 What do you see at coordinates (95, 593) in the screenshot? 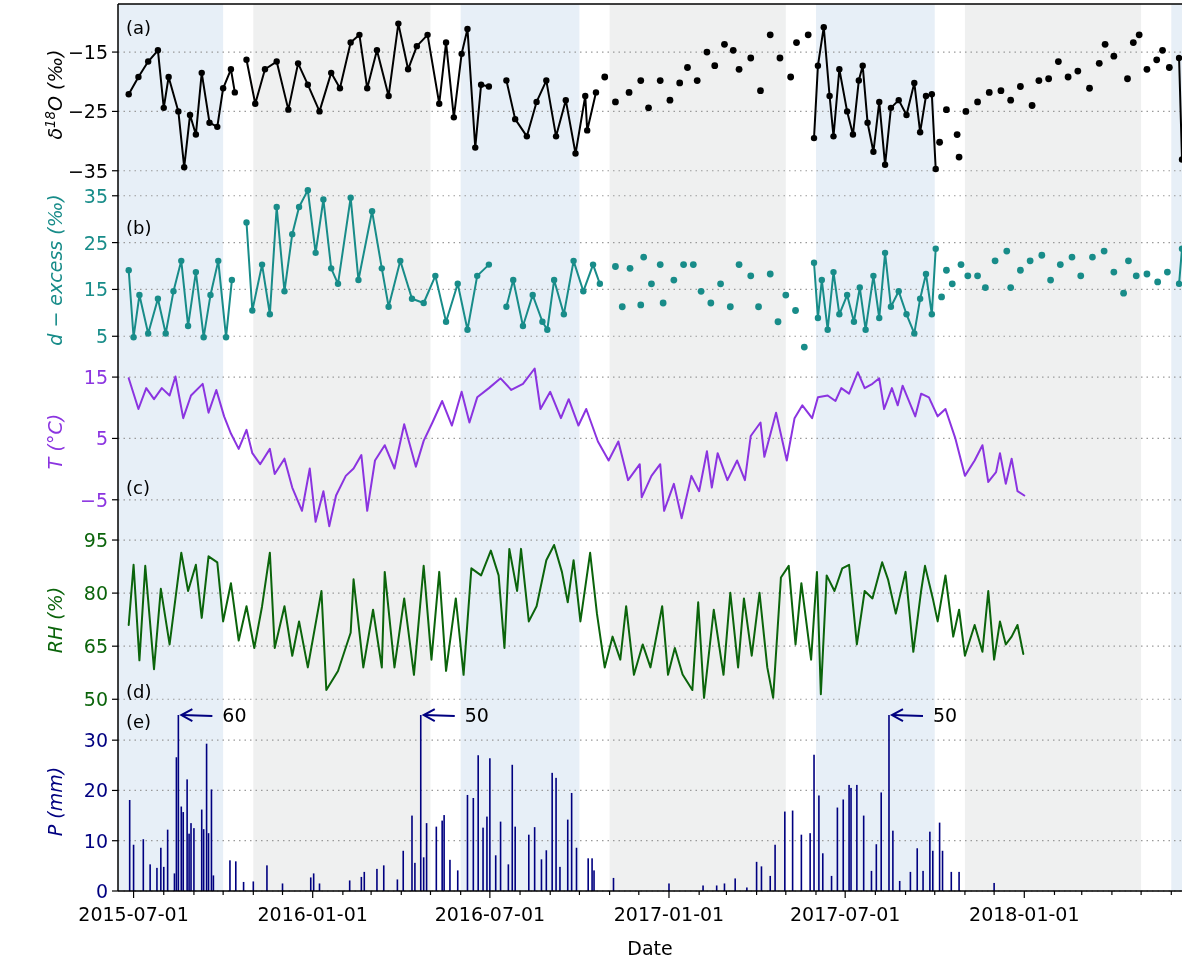
I see `y-tick-label: 80` at bounding box center [95, 593].